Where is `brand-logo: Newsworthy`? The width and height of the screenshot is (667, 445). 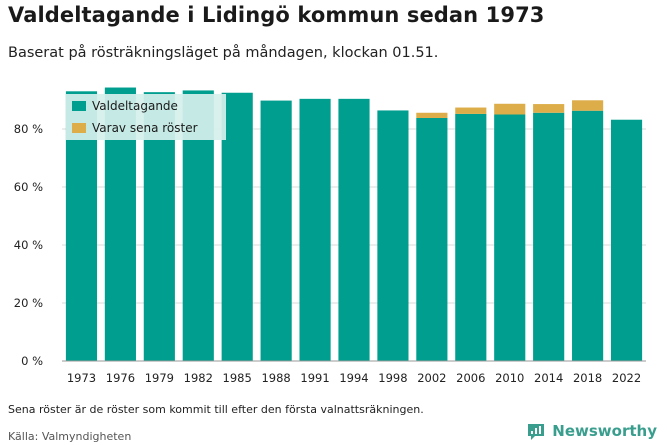
brand-logo: Newsworthy is located at coordinates (591, 431).